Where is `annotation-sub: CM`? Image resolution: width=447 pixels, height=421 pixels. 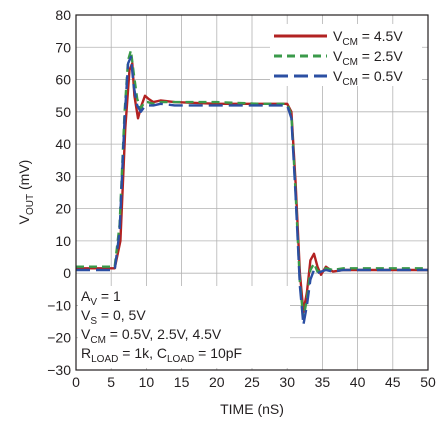 annotation-sub: CM is located at coordinates (98, 340).